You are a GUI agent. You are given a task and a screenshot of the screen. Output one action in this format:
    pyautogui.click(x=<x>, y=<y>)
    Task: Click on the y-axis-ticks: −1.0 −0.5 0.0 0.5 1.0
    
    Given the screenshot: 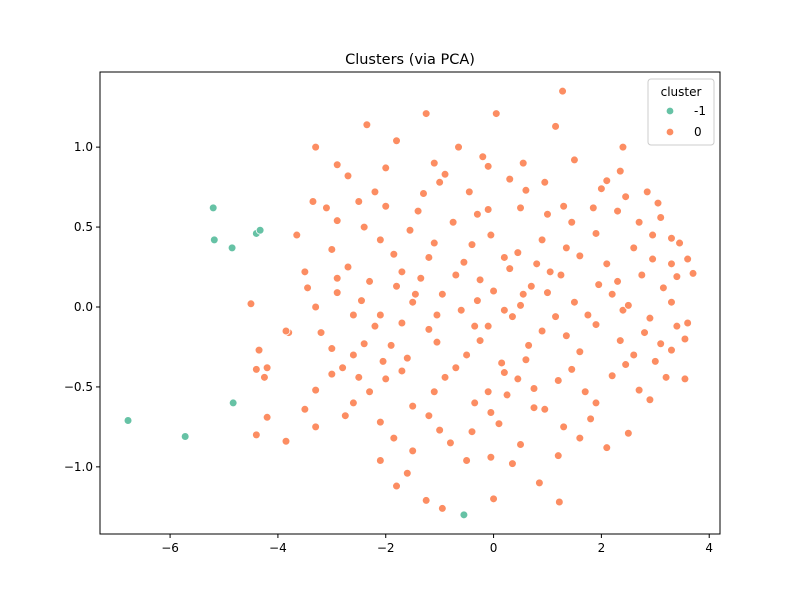 What is the action you would take?
    pyautogui.click(x=82, y=307)
    